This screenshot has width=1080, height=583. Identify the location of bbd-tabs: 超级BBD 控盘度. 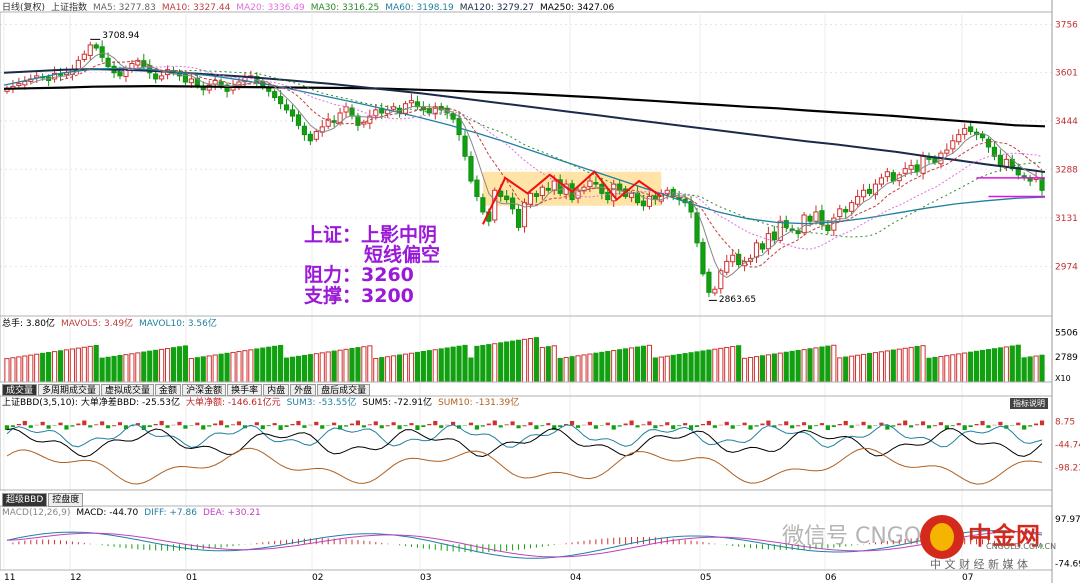
(43, 500).